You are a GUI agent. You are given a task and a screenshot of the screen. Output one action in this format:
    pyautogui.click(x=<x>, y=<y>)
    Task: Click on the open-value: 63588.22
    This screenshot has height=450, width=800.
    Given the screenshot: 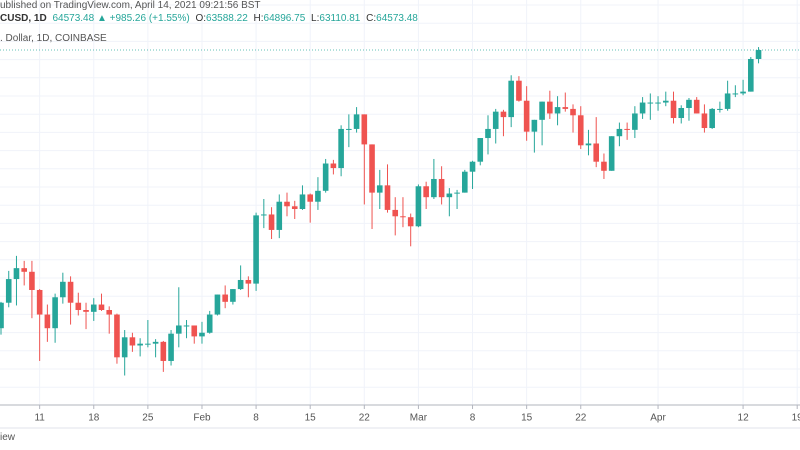 What is the action you would take?
    pyautogui.click(x=227, y=18)
    